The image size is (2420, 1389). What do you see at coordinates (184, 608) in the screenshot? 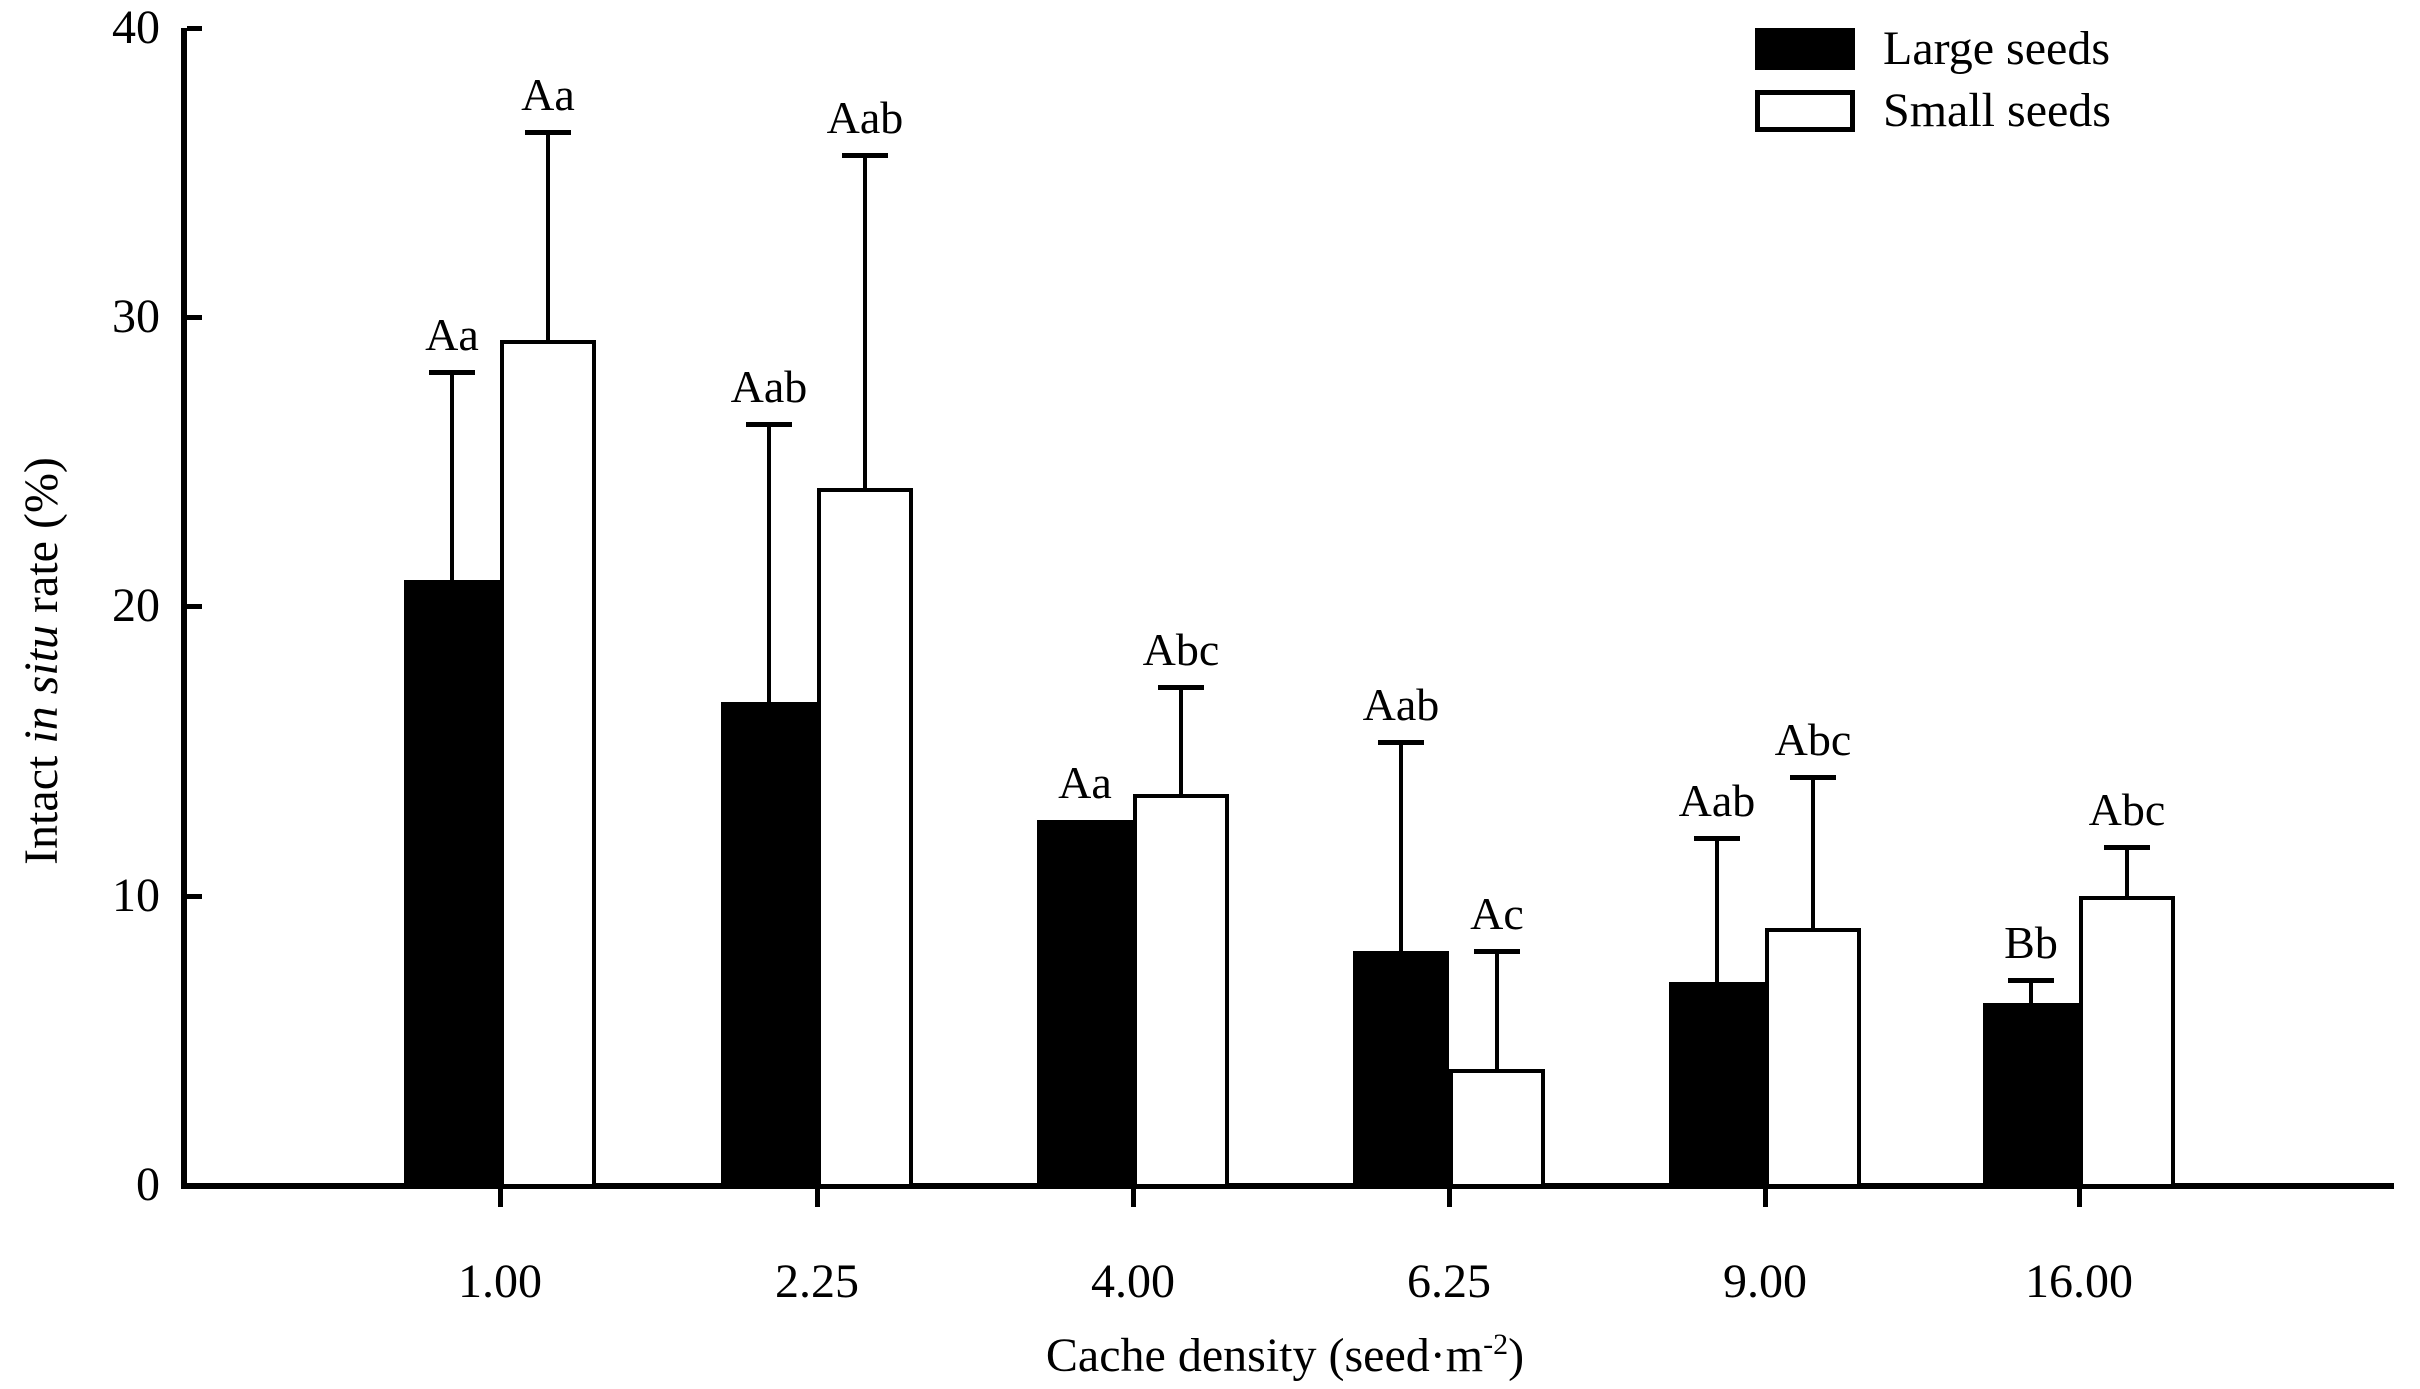
I see `y-axis-line` at bounding box center [184, 608].